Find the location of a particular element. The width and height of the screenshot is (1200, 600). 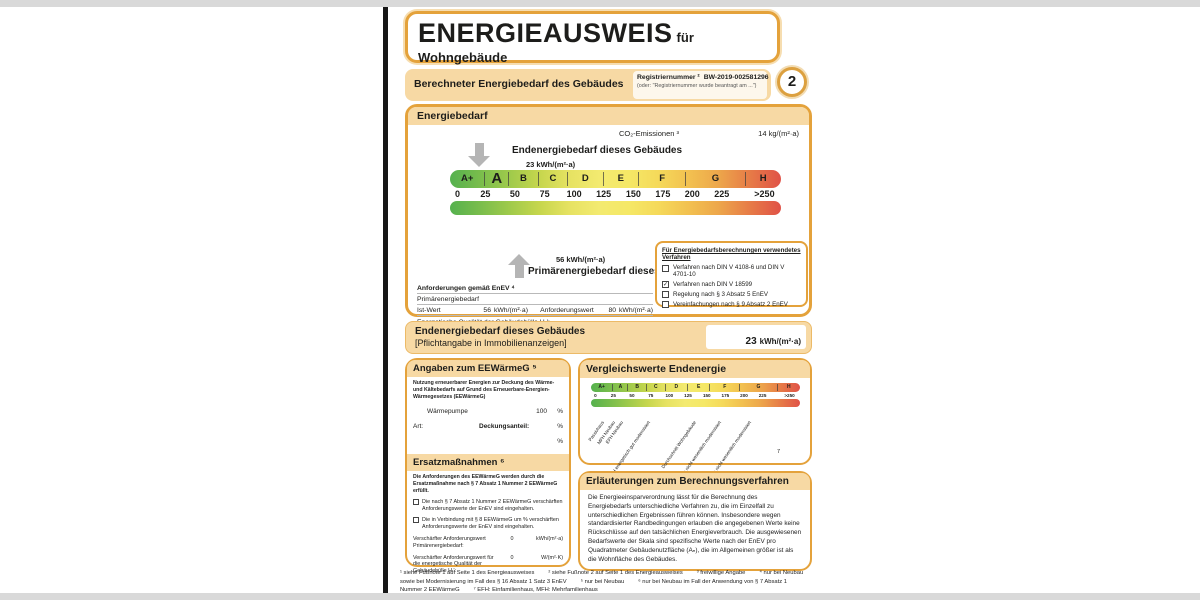

method-option: Vereinfachungen nach § 9 Absatz 2 EnEV is located at coordinates (731, 304).